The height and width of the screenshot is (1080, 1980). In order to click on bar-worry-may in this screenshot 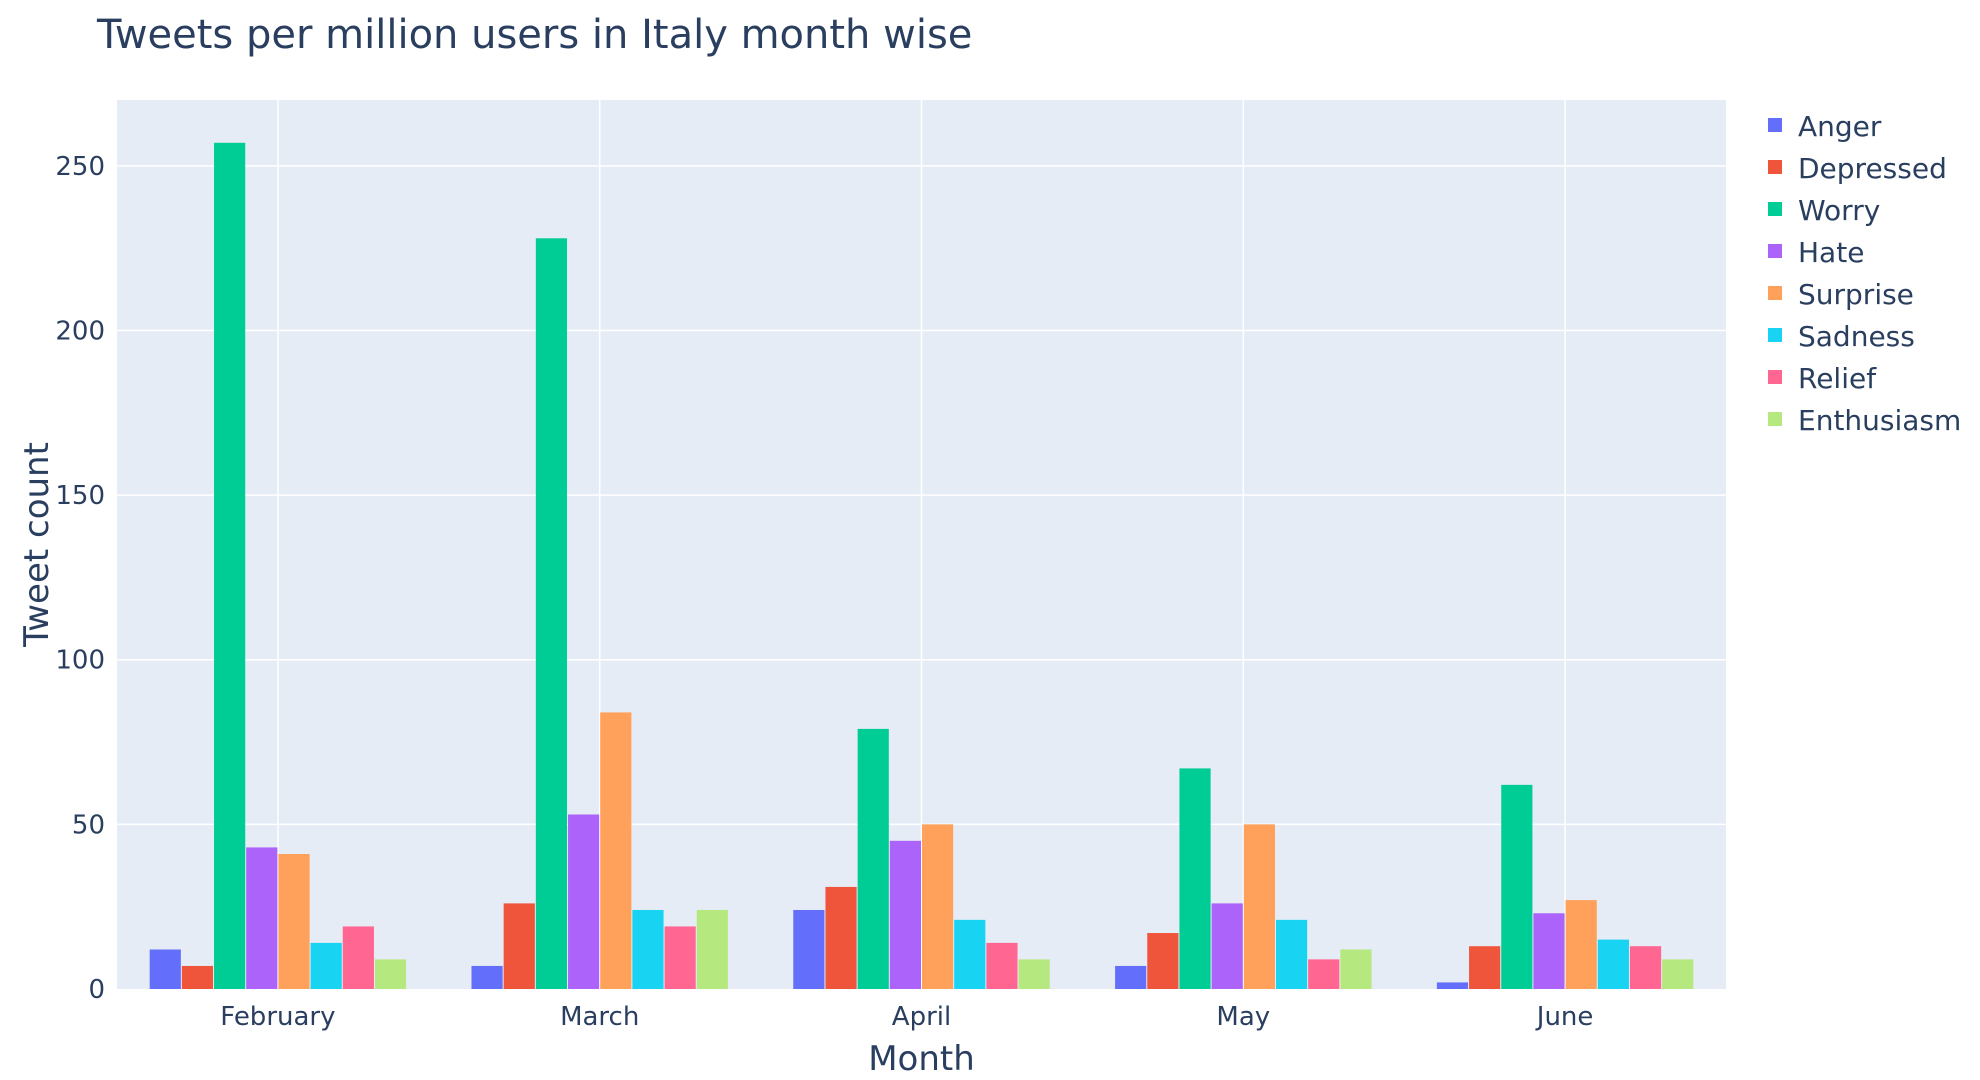, I will do `click(1195, 878)`.